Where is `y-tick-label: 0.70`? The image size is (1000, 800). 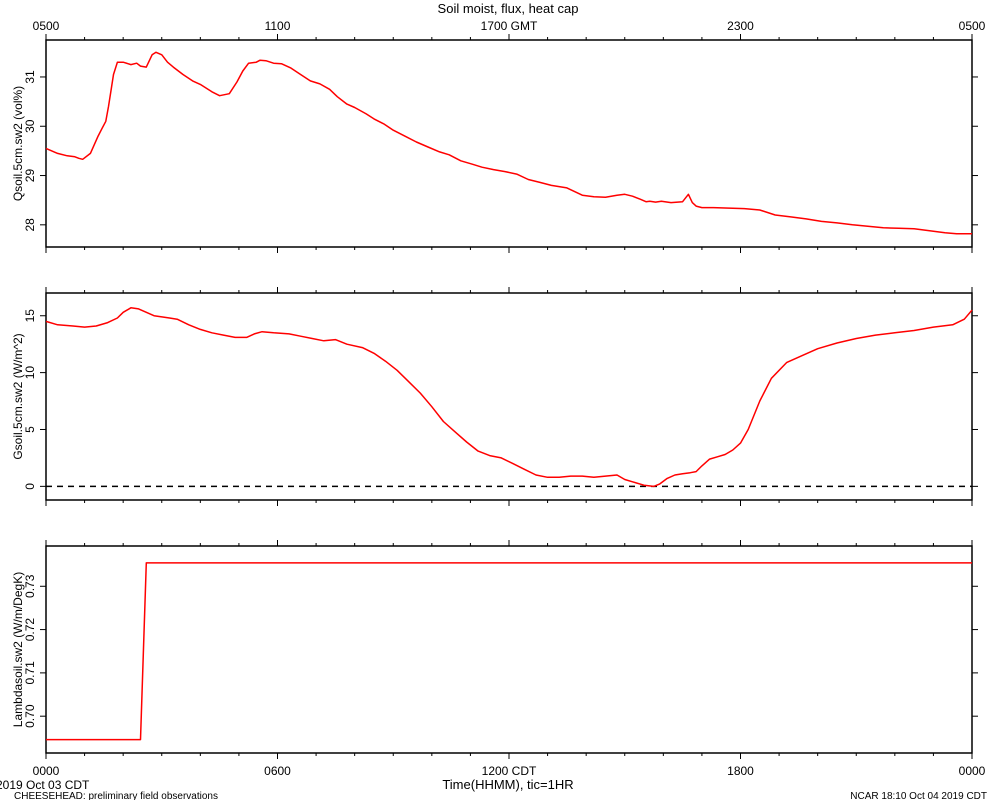 y-tick-label: 0.70 is located at coordinates (30, 716).